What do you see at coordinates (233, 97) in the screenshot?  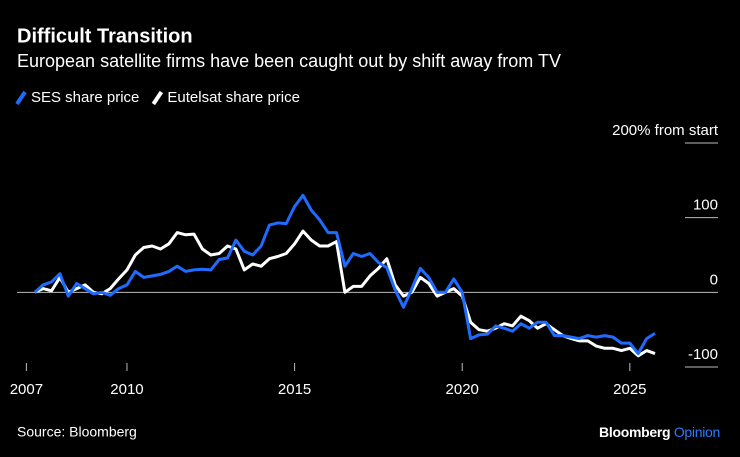 I see `legend-label: Eutelsat share price` at bounding box center [233, 97].